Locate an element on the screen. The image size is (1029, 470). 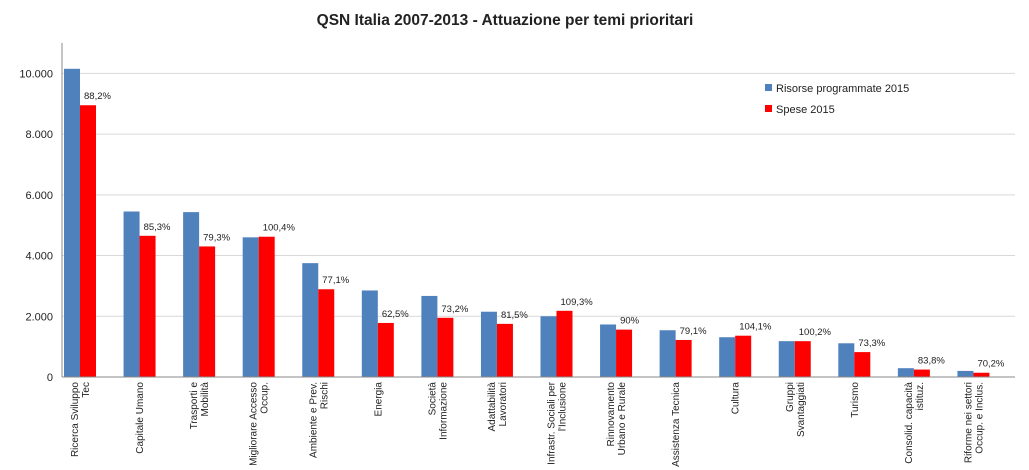
legend-label-risorse: Risorse programmate 2015 is located at coordinates (842, 89).